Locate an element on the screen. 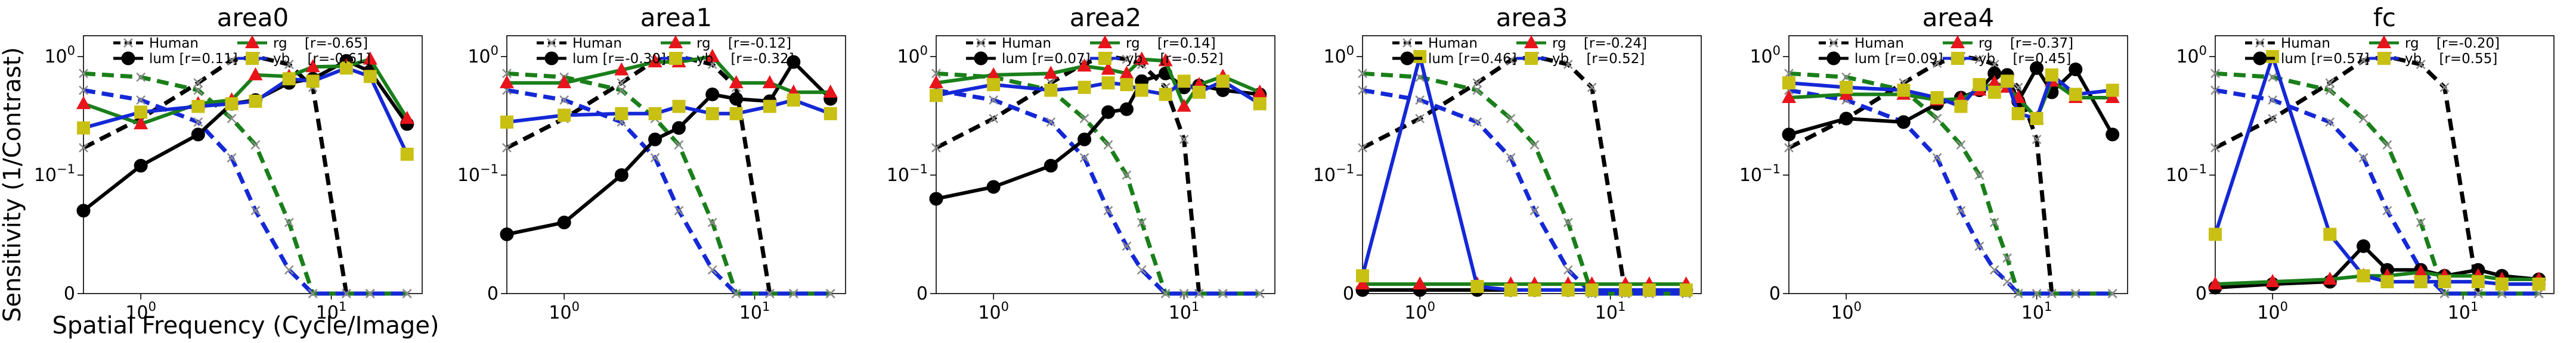  legend-yb-marker is located at coordinates (1958, 59).